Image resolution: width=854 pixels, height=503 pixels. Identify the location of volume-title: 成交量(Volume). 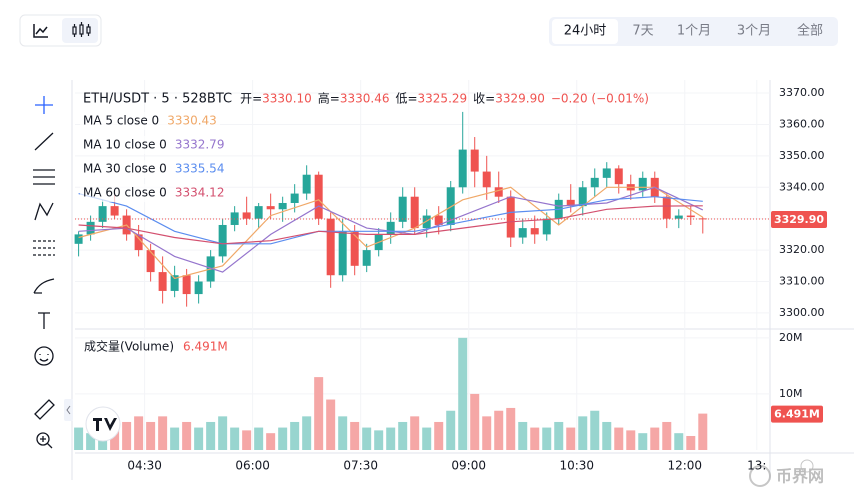
(129, 346).